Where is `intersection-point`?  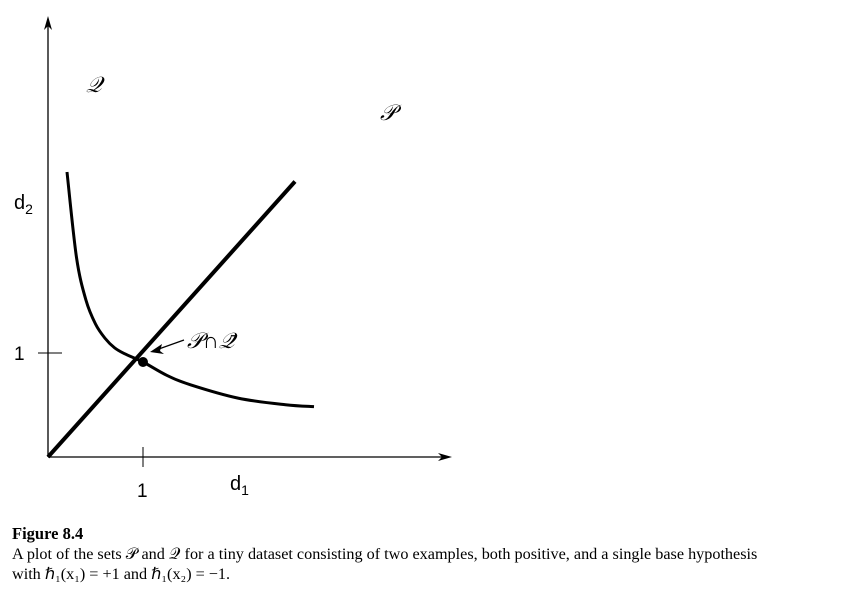 intersection-point is located at coordinates (143, 362).